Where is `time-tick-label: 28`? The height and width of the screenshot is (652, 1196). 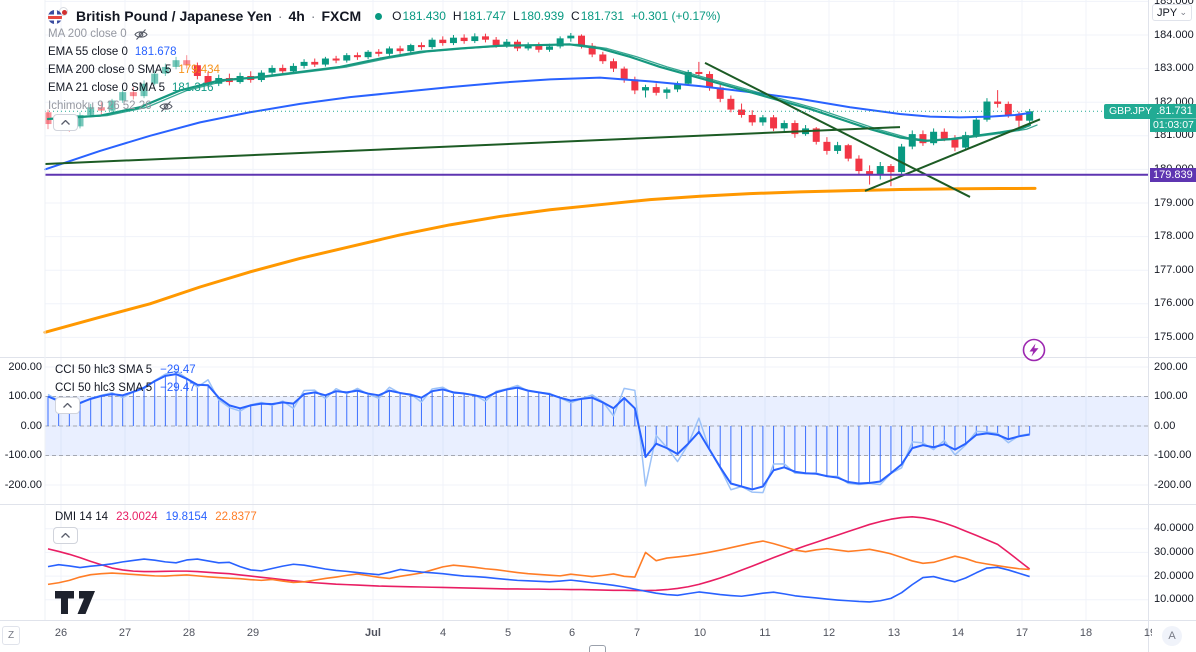 time-tick-label: 28 is located at coordinates (189, 633).